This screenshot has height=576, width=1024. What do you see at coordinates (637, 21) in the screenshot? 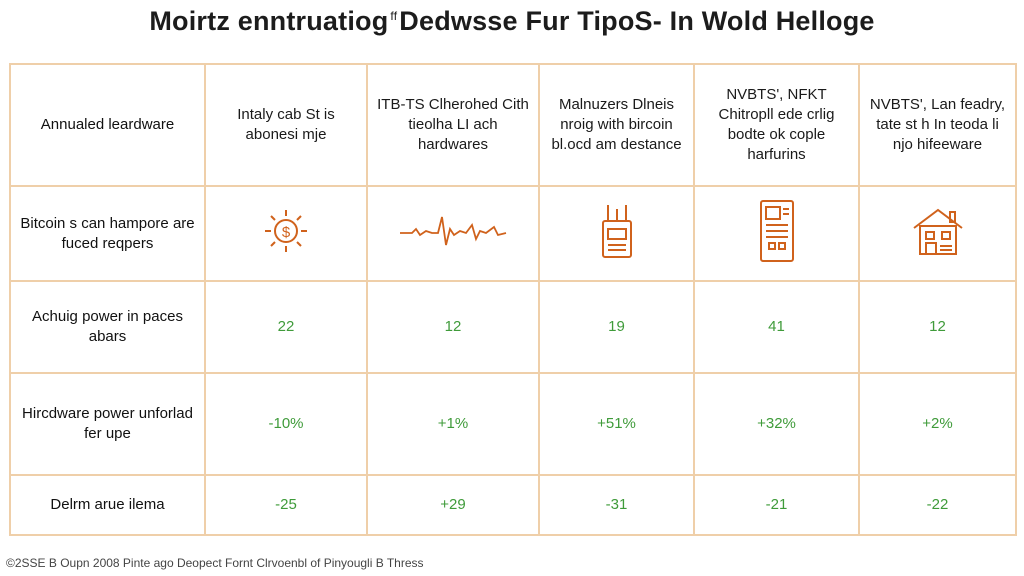
I see `title-right: Dedwsse Fur TipoS- In Wold Helloge` at bounding box center [637, 21].